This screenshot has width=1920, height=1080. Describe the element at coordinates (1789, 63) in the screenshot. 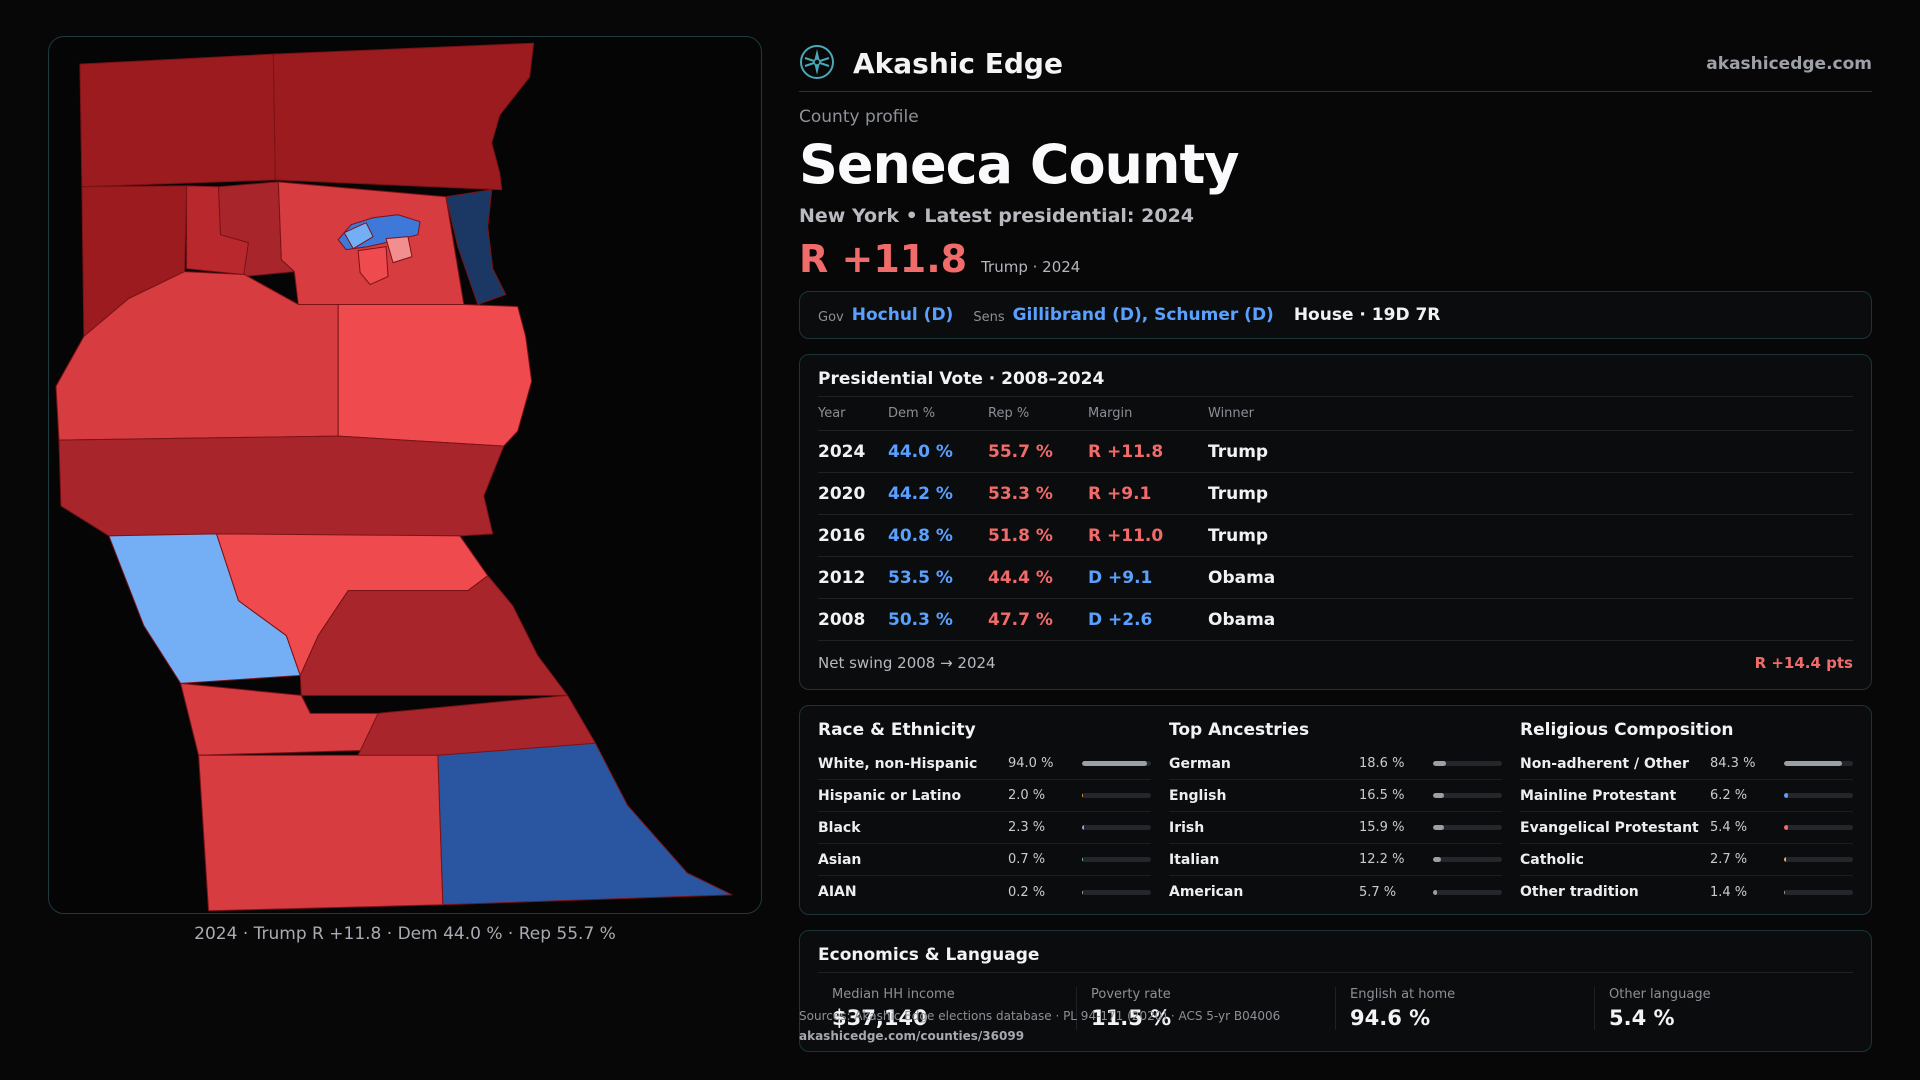

I see `brand-url-link: akashicedge.com` at that location.